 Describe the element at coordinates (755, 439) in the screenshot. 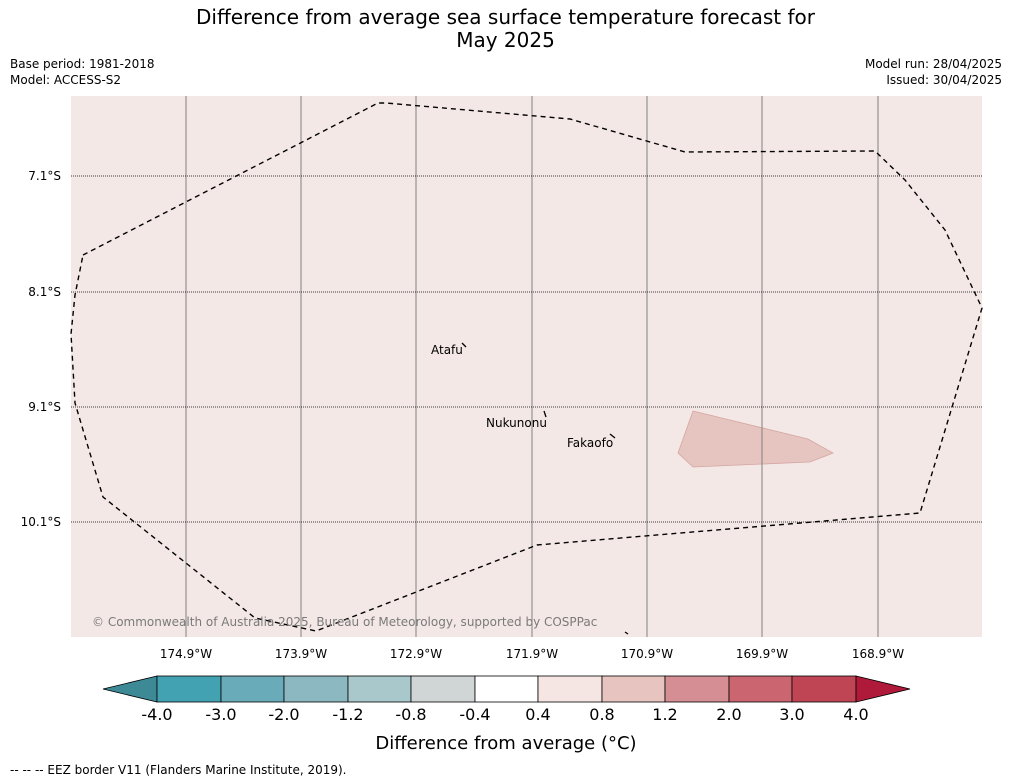

I see `anomaly-patch` at that location.